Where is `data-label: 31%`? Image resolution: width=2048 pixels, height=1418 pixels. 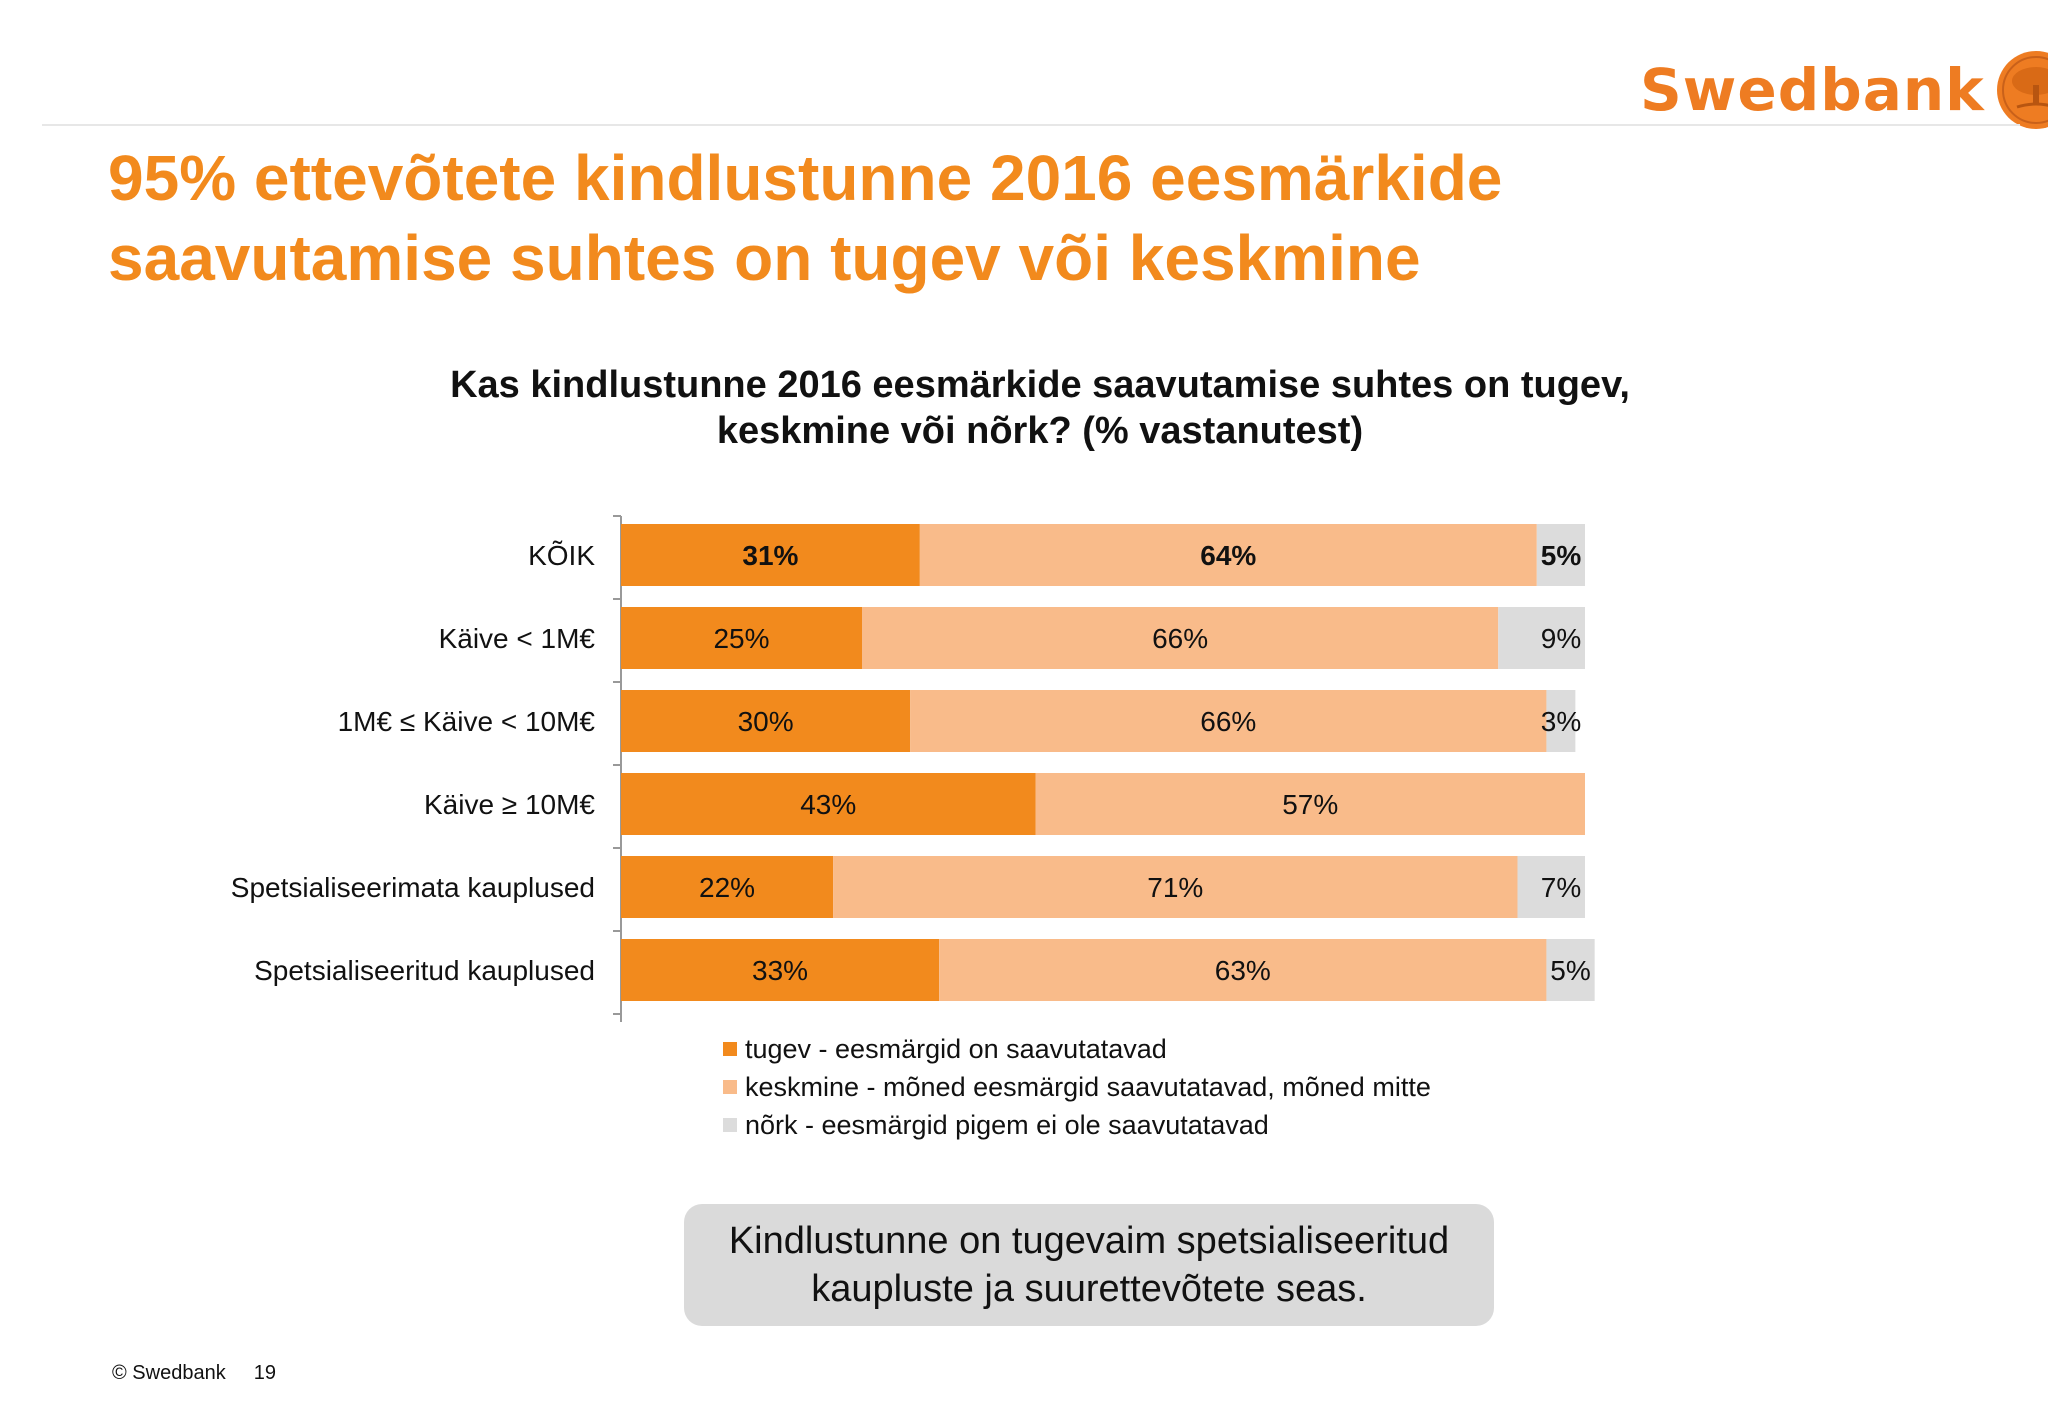
data-label: 31% is located at coordinates (770, 555).